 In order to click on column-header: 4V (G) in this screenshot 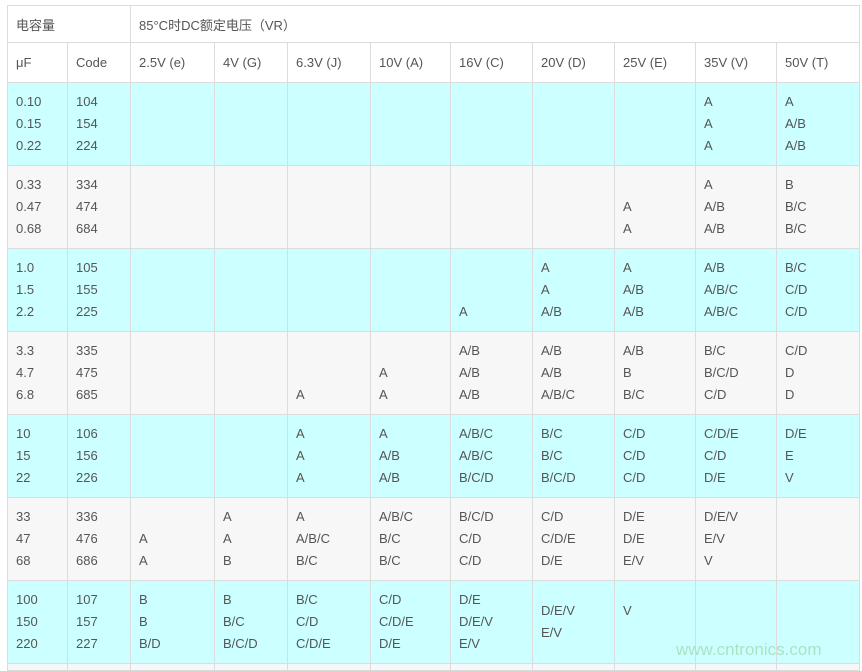, I will do `click(251, 62)`.